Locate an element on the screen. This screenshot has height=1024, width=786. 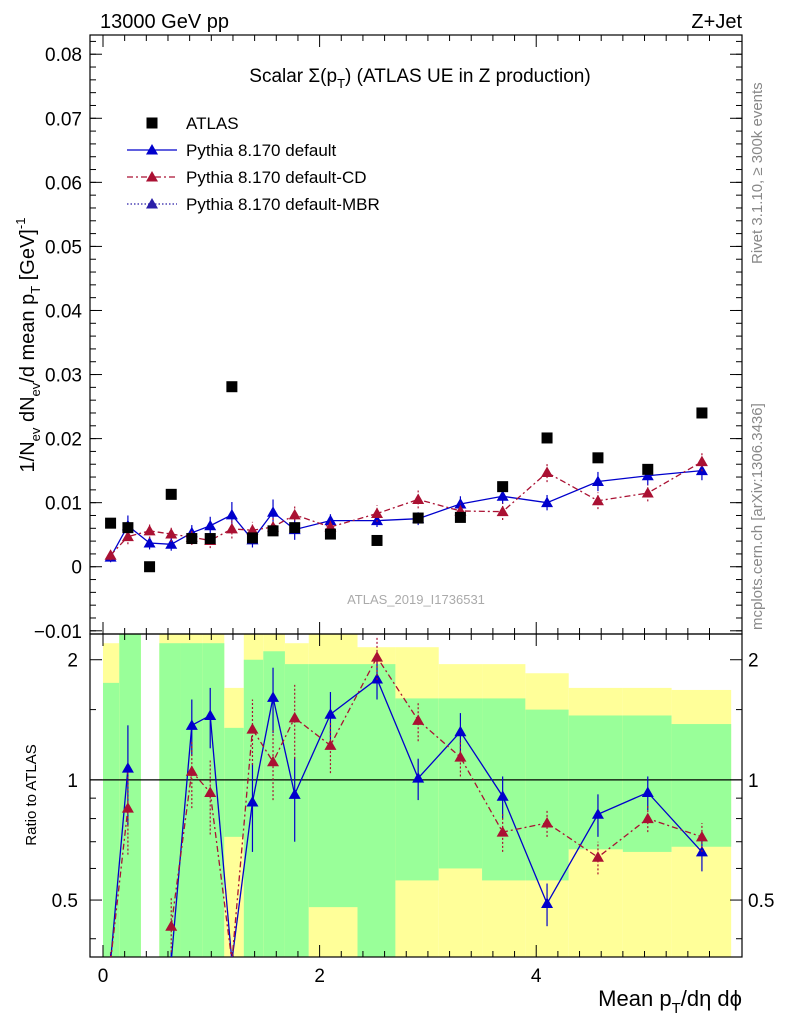
main-ytick-label-9: 0.08 is located at coordinates (63, 55).